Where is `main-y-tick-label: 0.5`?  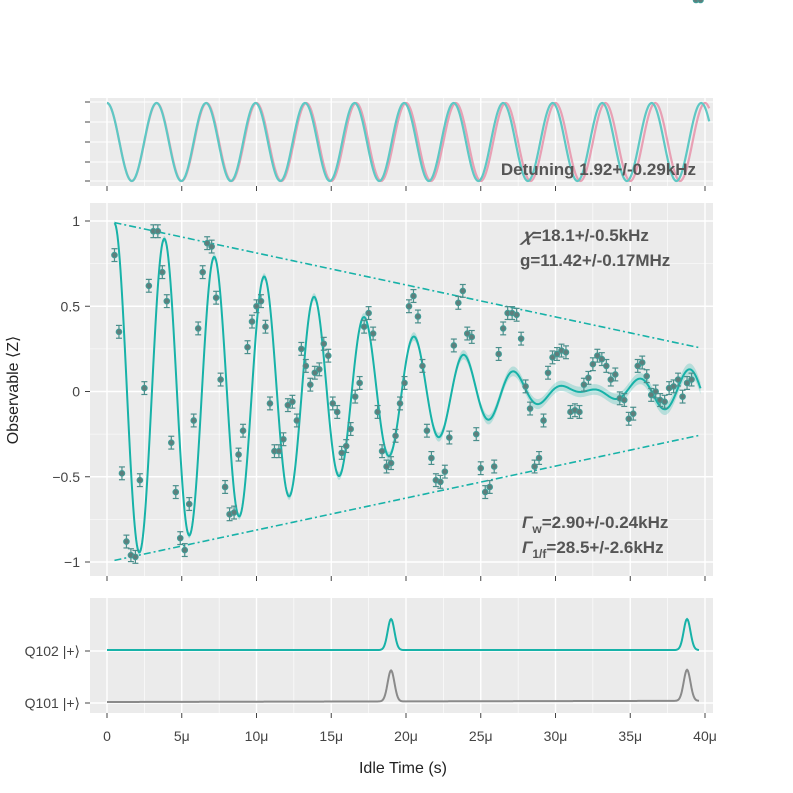 main-y-tick-label: 0.5 is located at coordinates (71, 306).